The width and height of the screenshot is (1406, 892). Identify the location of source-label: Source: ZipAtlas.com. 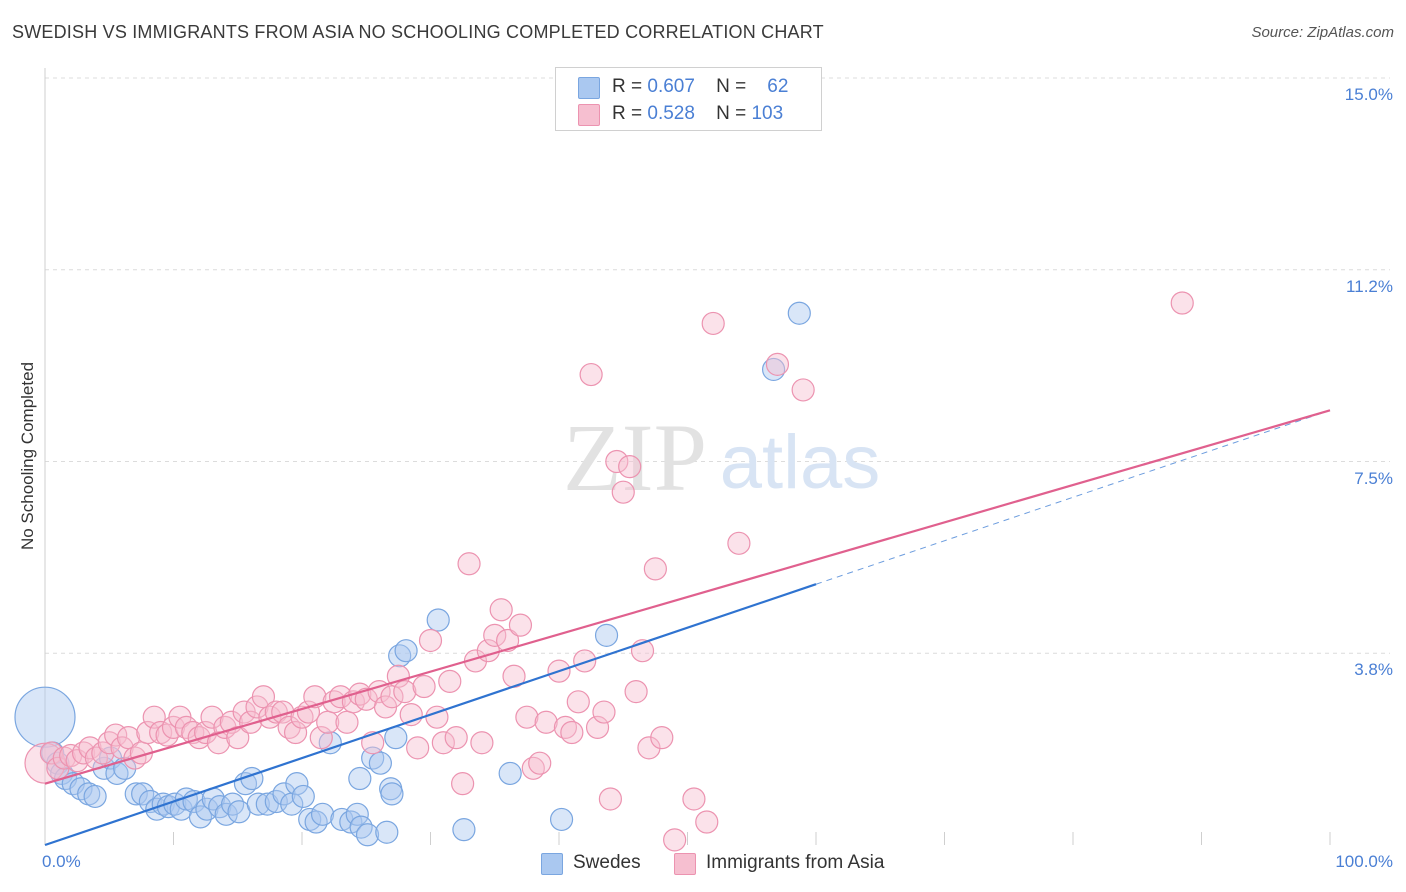
(1322, 32).